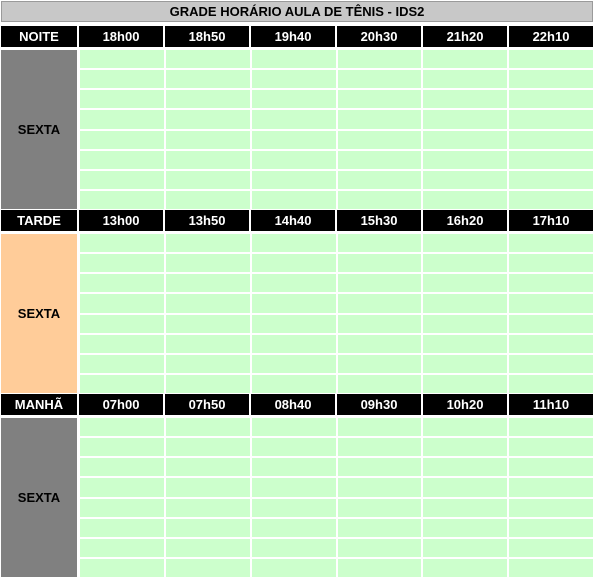 This screenshot has width=595, height=578. I want to click on time-slot-header: 07h50, so click(207, 404).